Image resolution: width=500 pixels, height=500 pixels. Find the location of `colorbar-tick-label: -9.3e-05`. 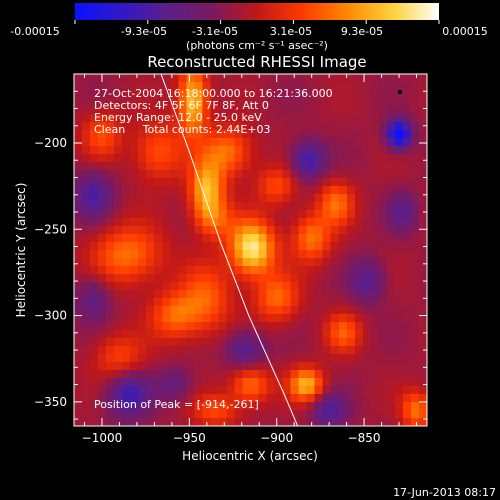

colorbar-tick-label: -9.3e-05 is located at coordinates (144, 31).